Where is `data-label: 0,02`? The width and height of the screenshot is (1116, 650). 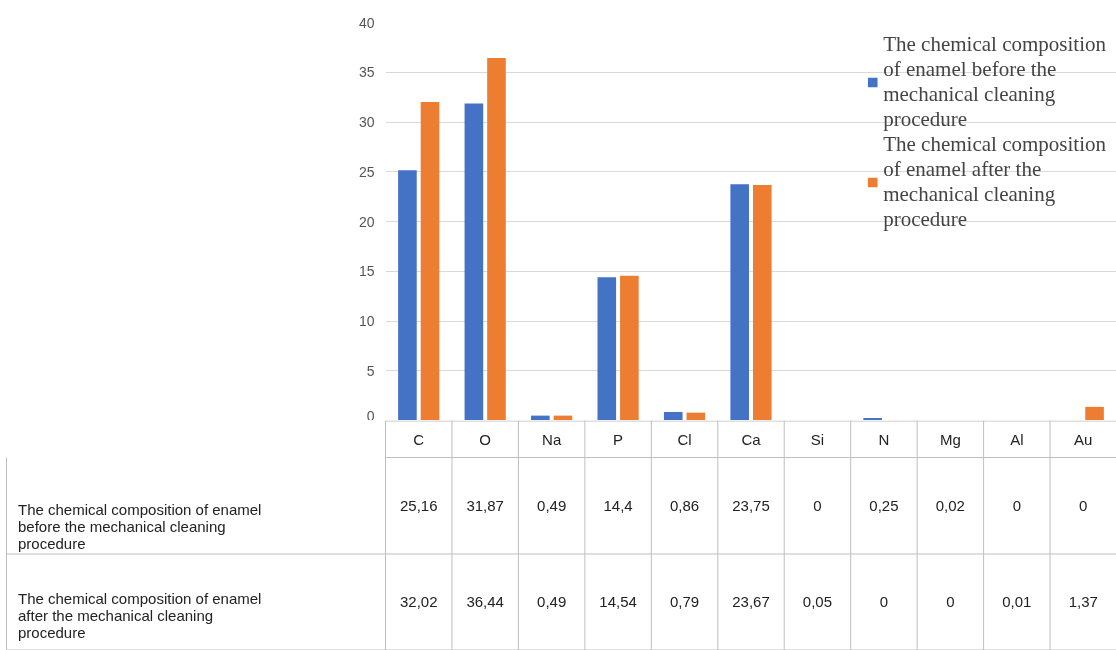
data-label: 0,02 is located at coordinates (950, 505).